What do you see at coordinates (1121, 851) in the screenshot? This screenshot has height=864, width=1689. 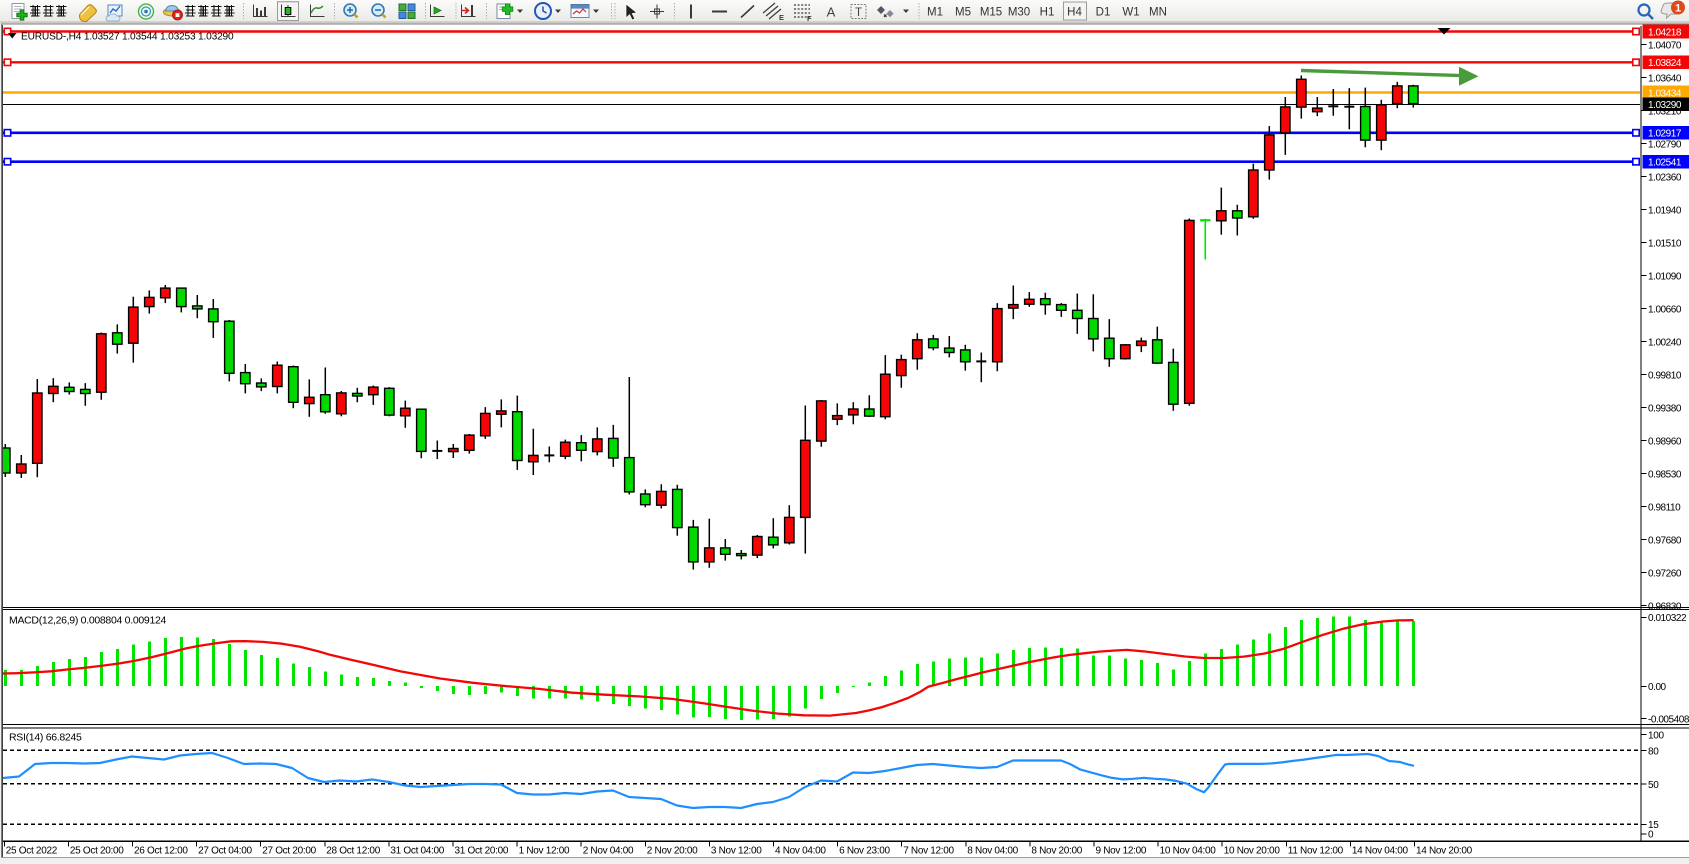 I see `svg-text: 9 Nov 12:00` at bounding box center [1121, 851].